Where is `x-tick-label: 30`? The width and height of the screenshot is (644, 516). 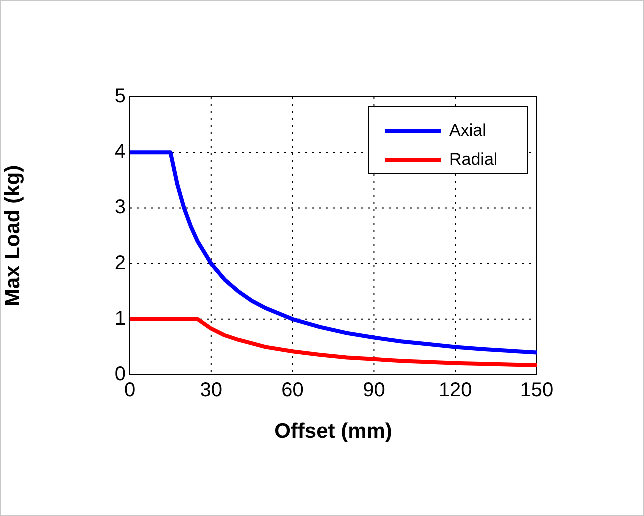 x-tick-label: 30 is located at coordinates (211, 391).